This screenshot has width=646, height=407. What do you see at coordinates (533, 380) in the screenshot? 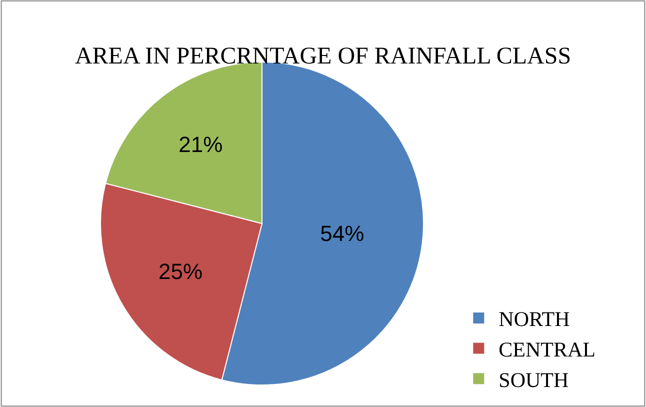
I see `legend-label: SOUTH` at bounding box center [533, 380].